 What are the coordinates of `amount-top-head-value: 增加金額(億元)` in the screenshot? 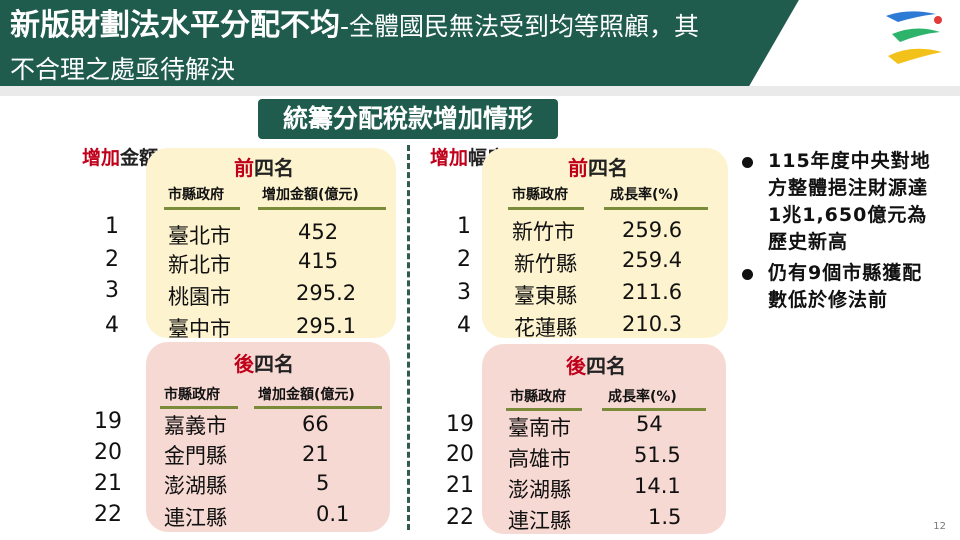 It's located at (310, 195).